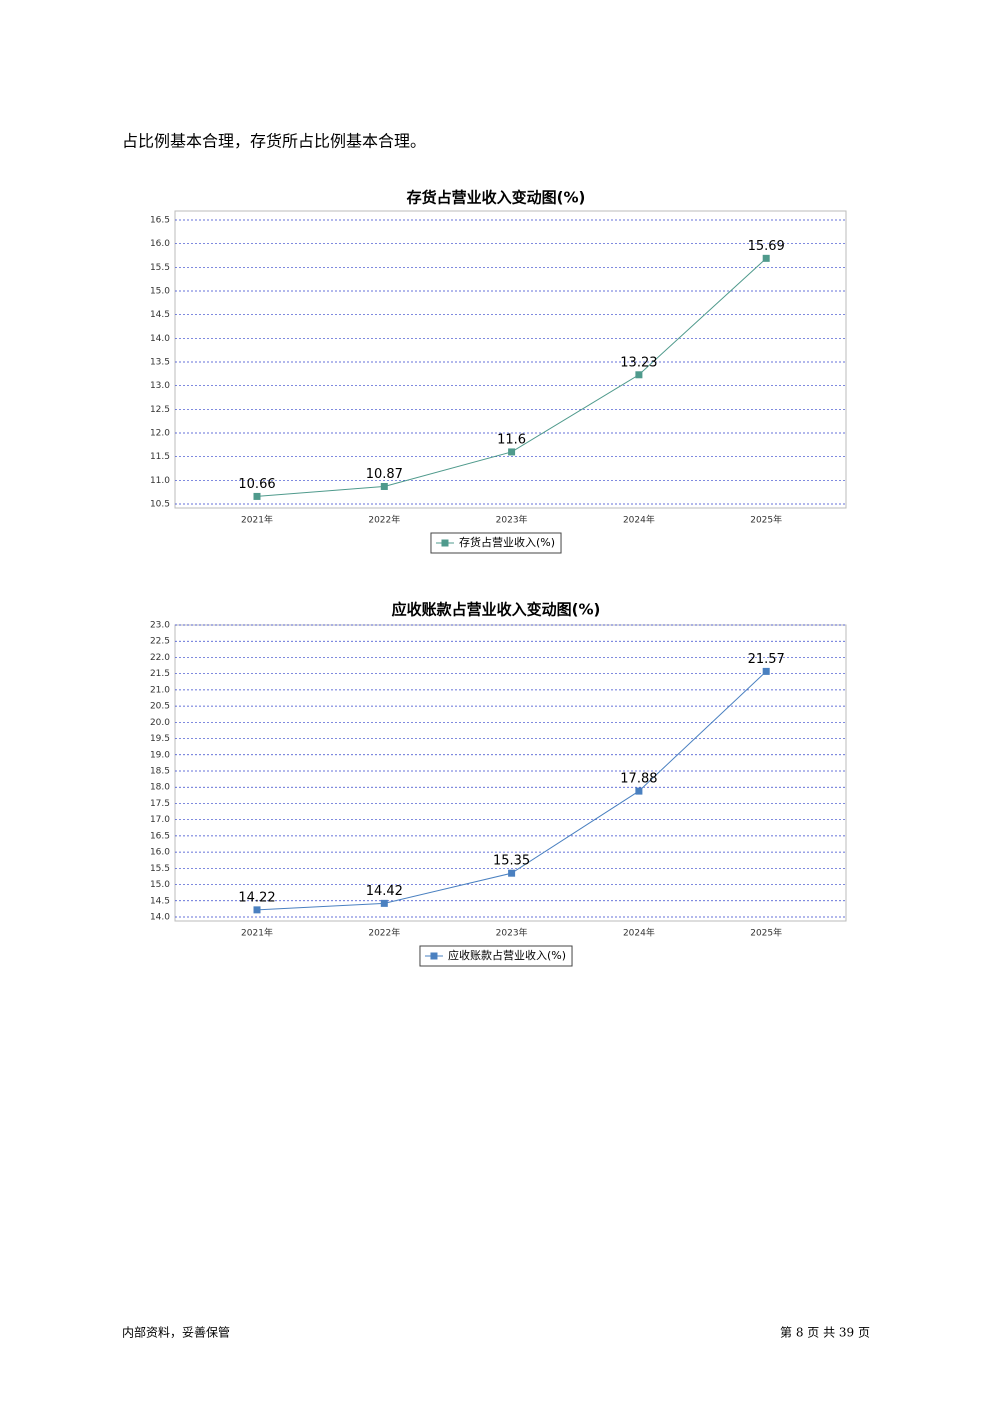 Image resolution: width=992 pixels, height=1403 pixels. Describe the element at coordinates (256, 484) in the screenshot. I see `data-label: 10.66` at that location.